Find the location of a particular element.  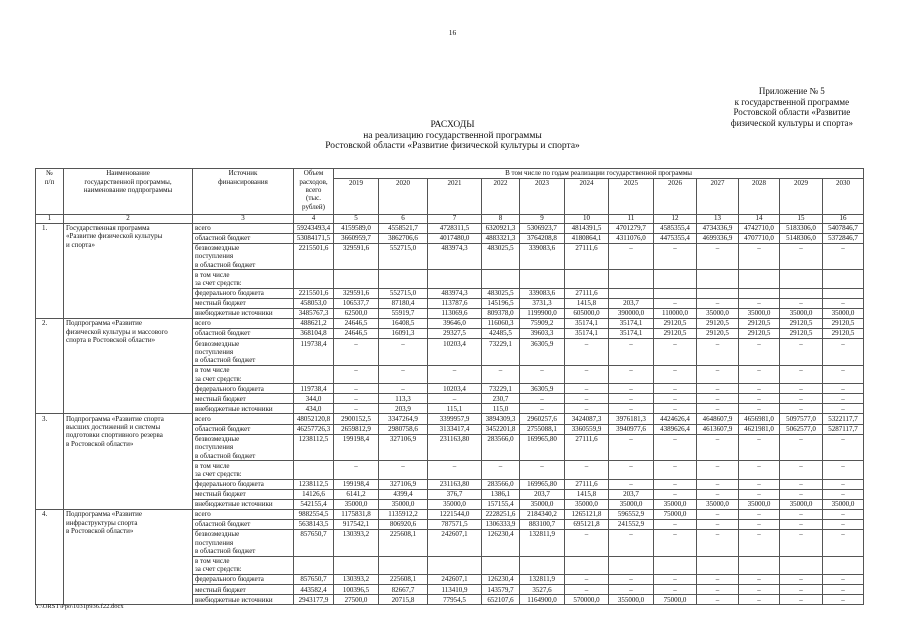

total-value: 857650,7 is located at coordinates (313, 543).